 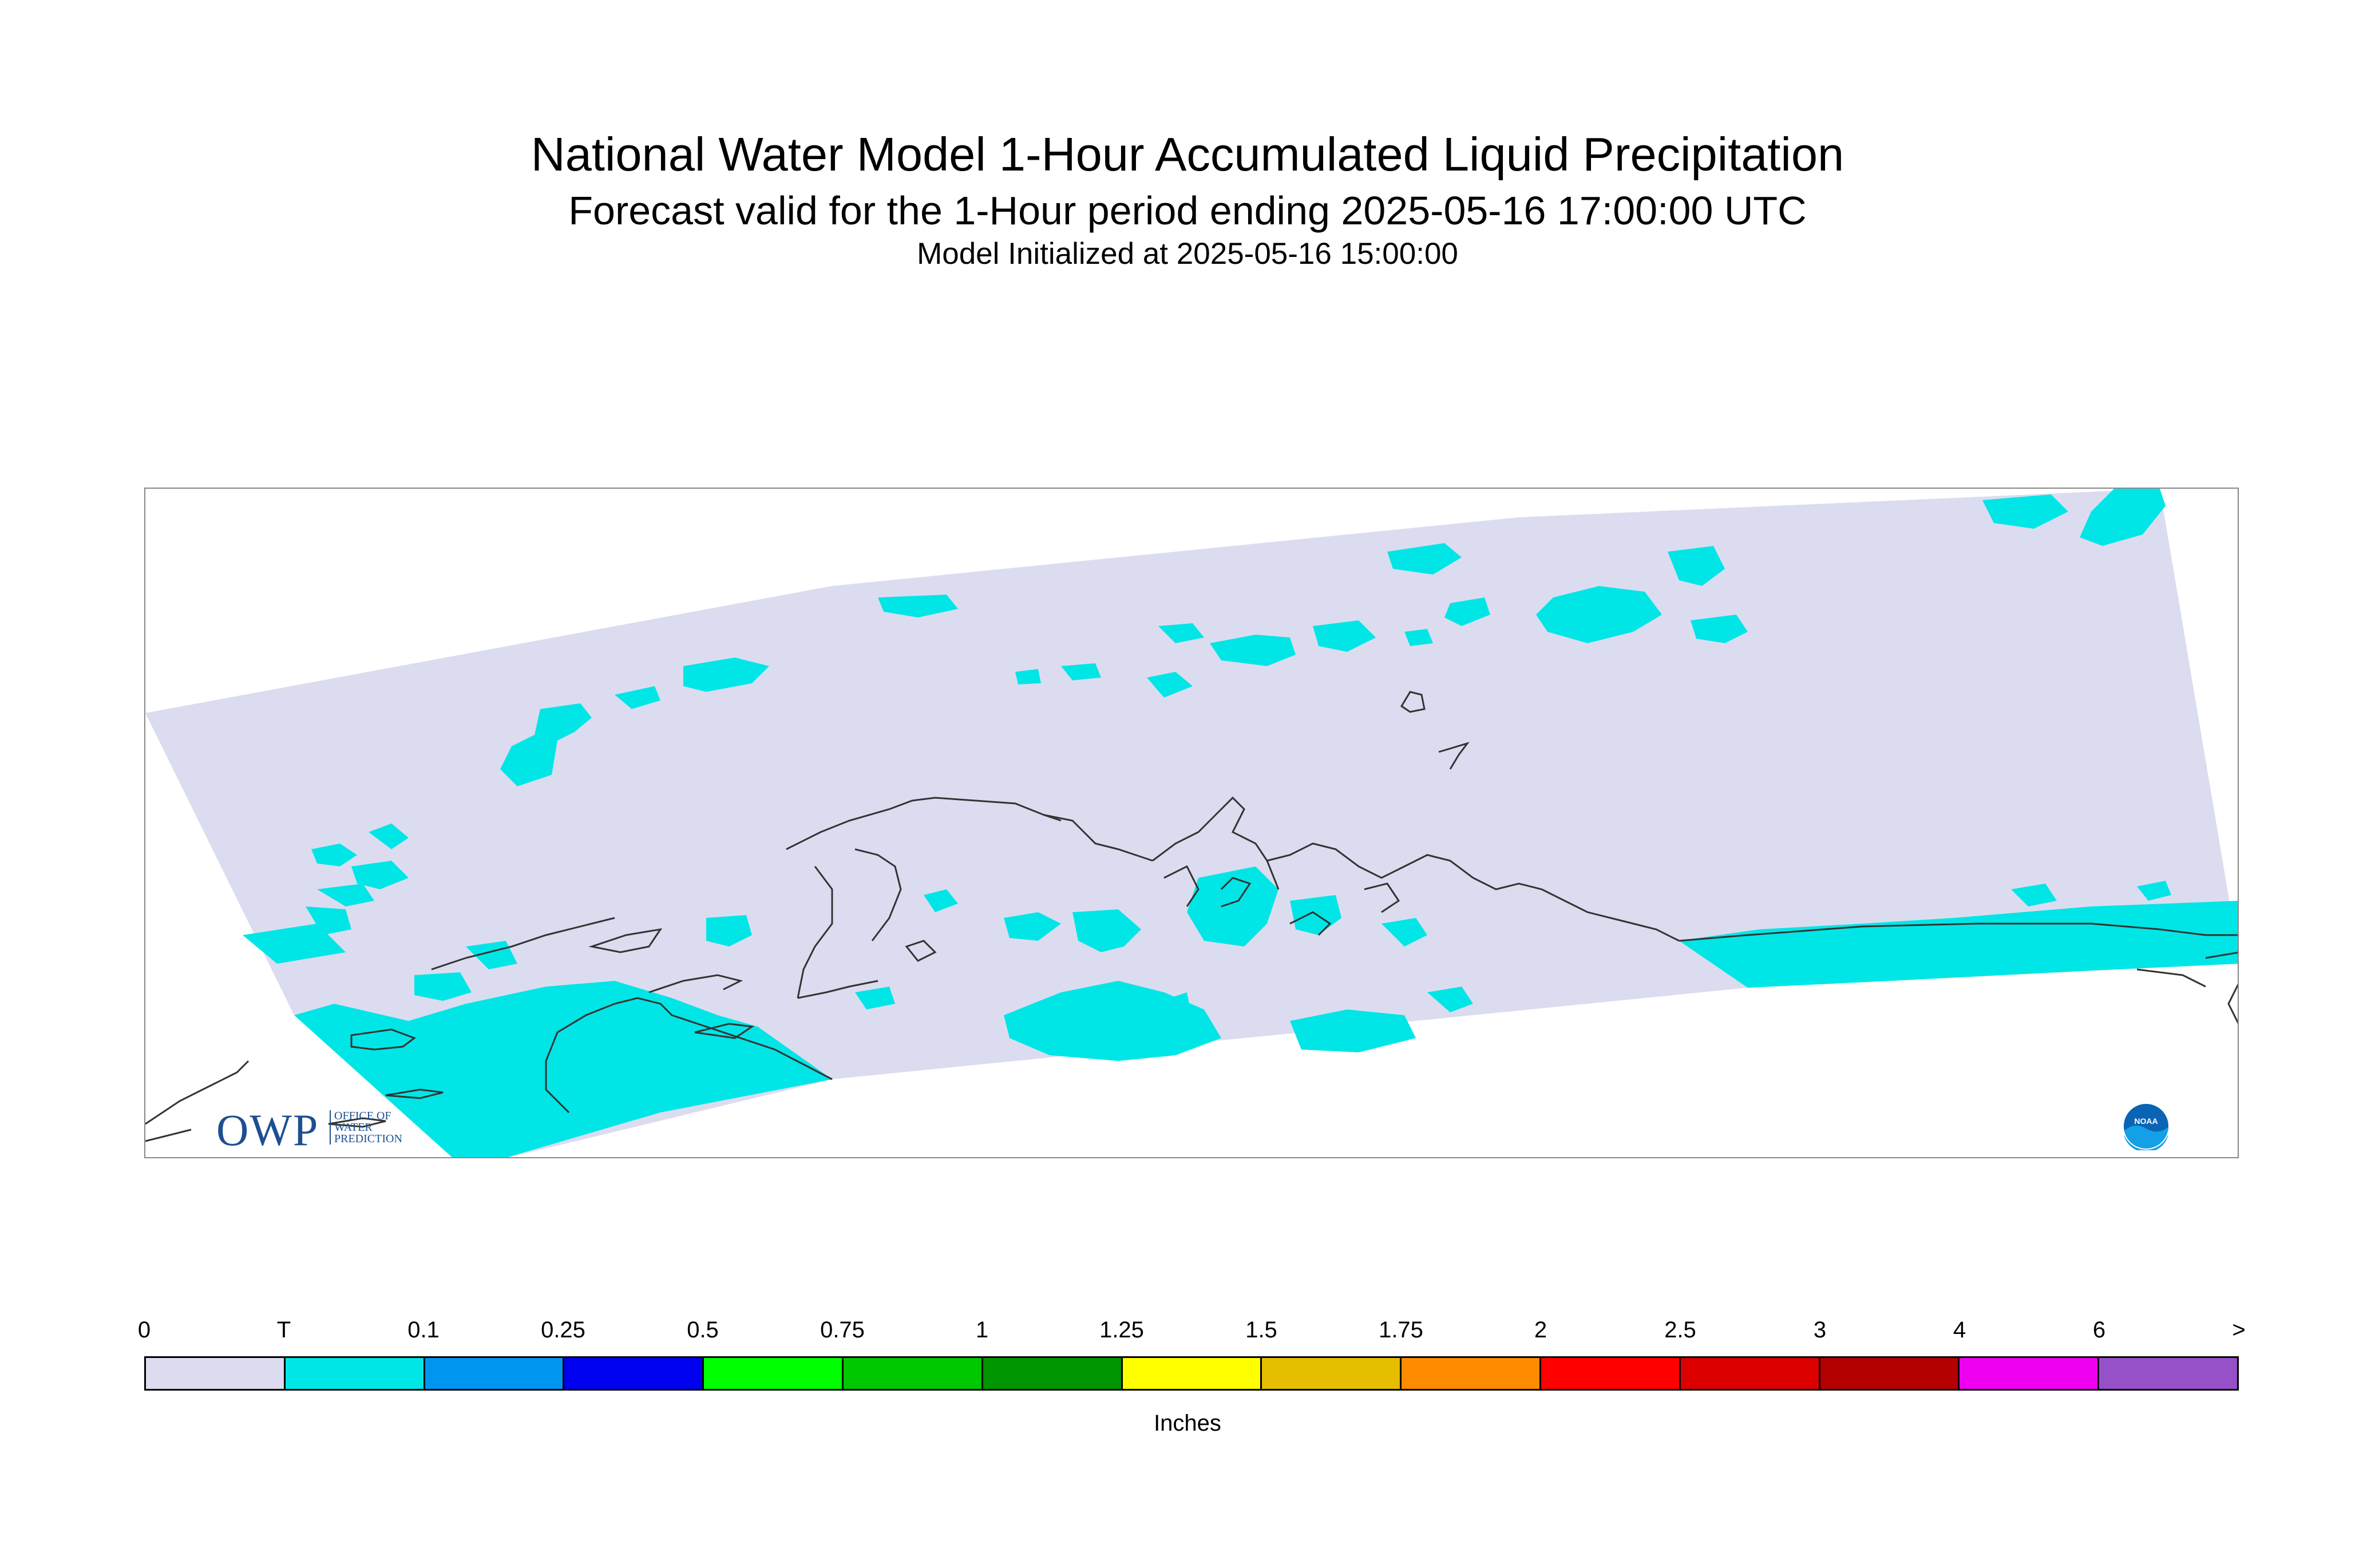 I want to click on legend-tick-label: 1, so click(x=982, y=1330).